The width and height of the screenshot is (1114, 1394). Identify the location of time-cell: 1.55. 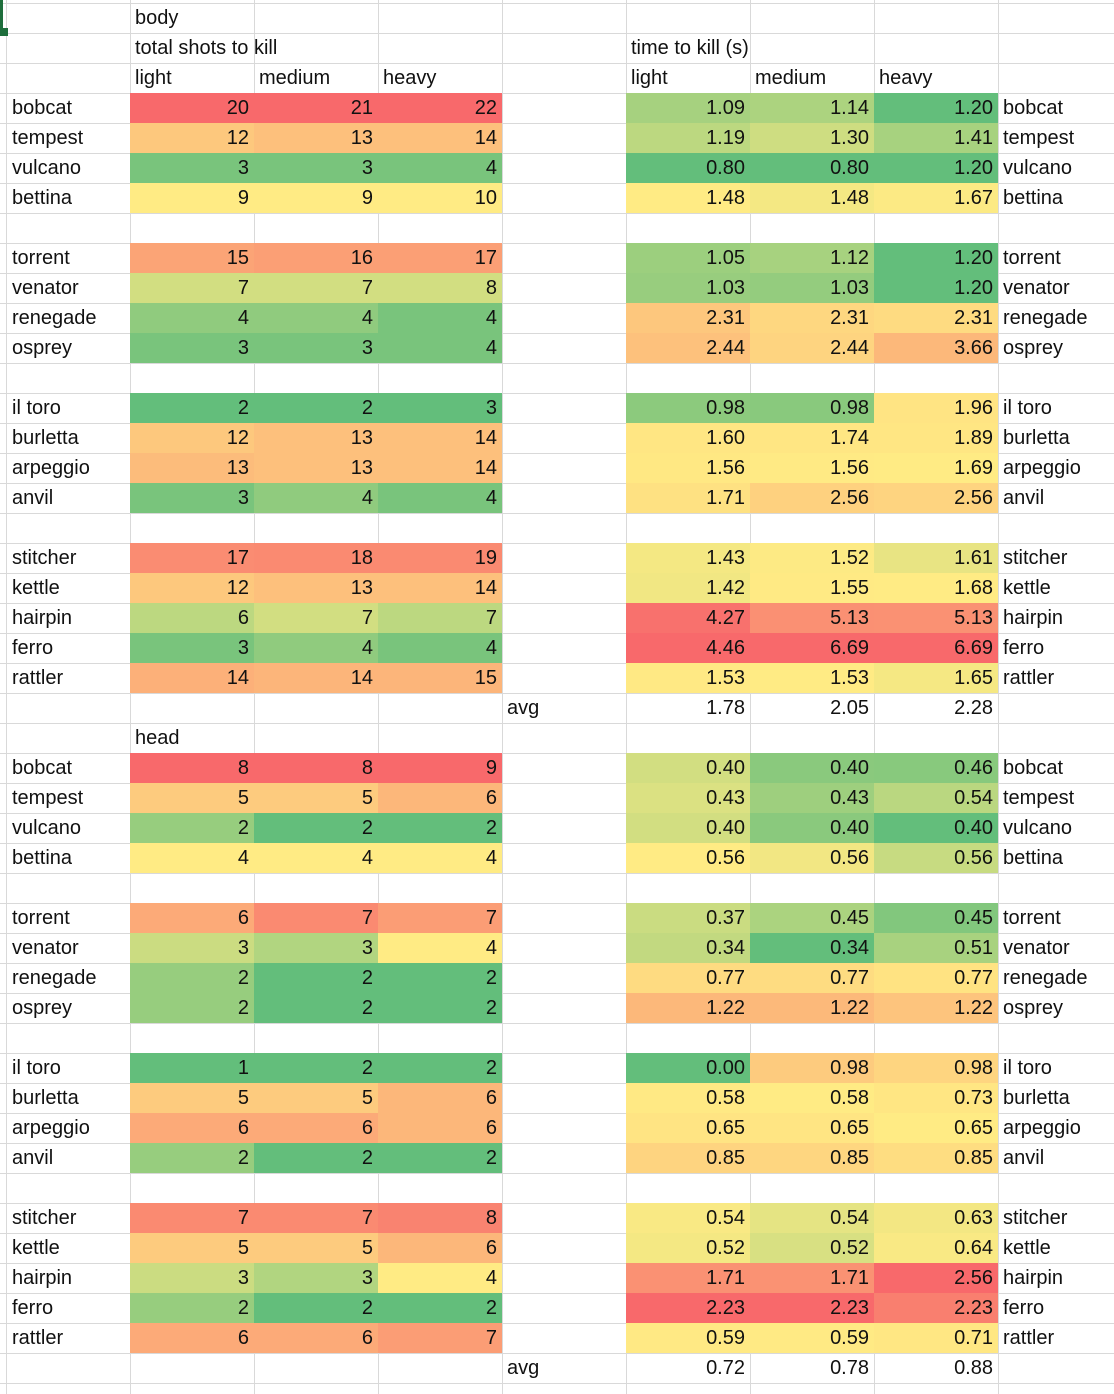
(812, 588).